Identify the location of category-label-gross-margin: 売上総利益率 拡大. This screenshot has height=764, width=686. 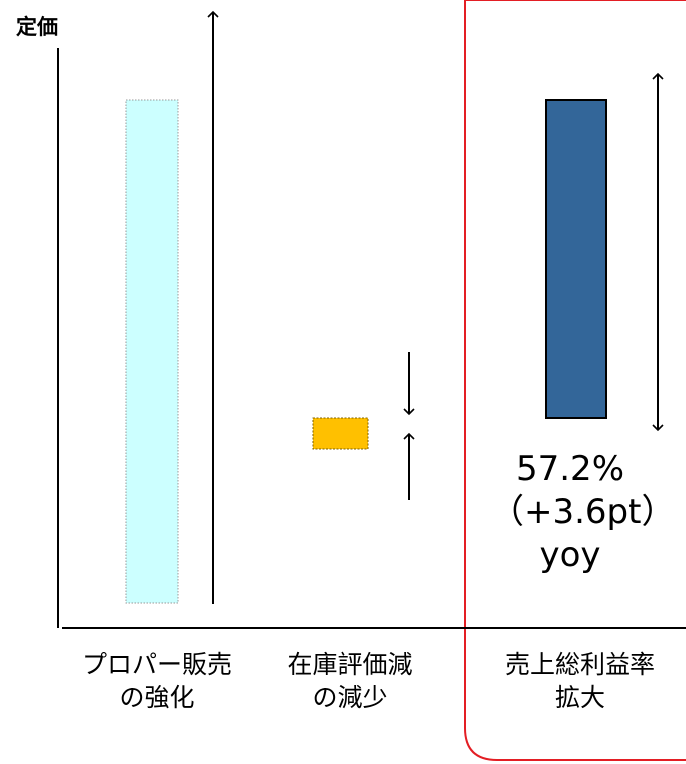
(579, 681).